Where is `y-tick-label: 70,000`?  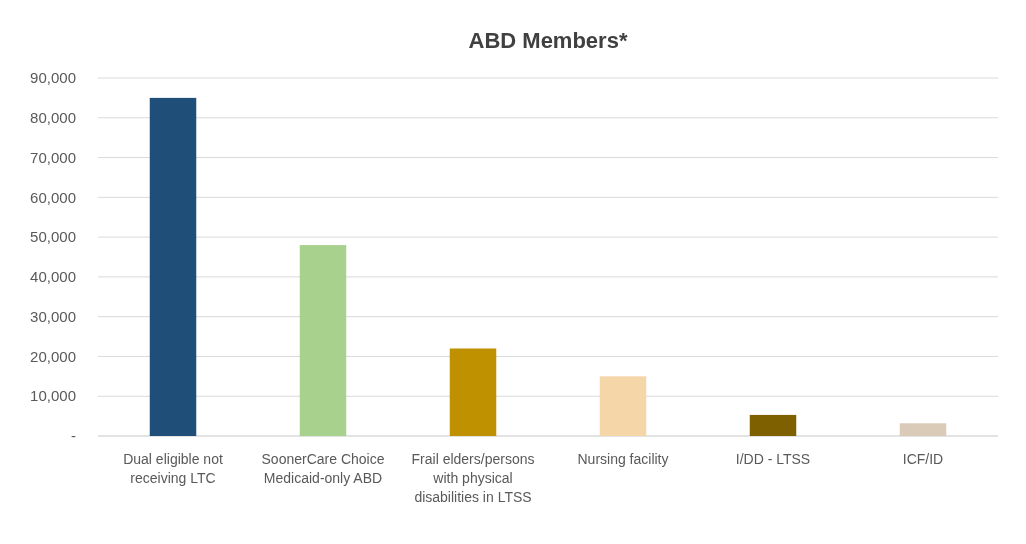
y-tick-label: 70,000 is located at coordinates (53, 157).